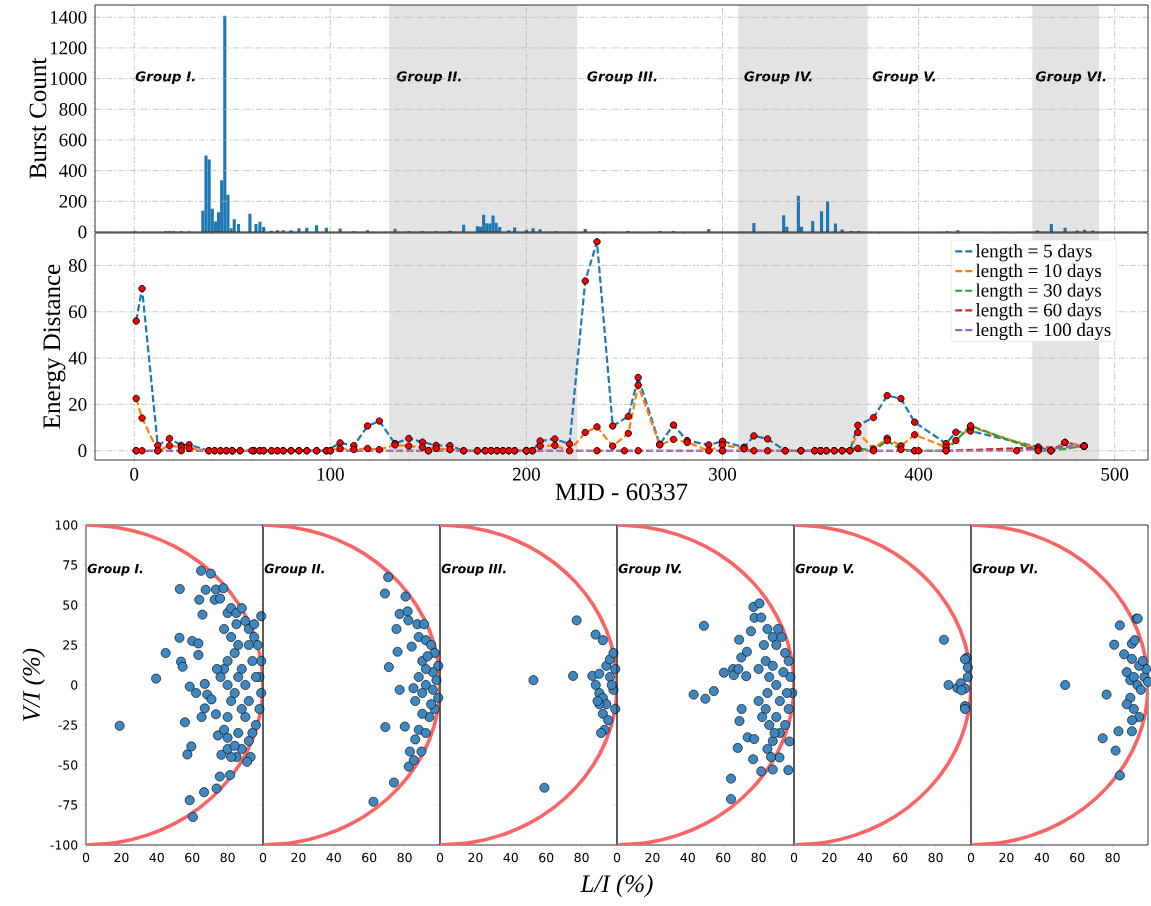 Image resolution: width=1151 pixels, height=906 pixels. I want to click on legend-label: length = 30 days, so click(1038, 292).